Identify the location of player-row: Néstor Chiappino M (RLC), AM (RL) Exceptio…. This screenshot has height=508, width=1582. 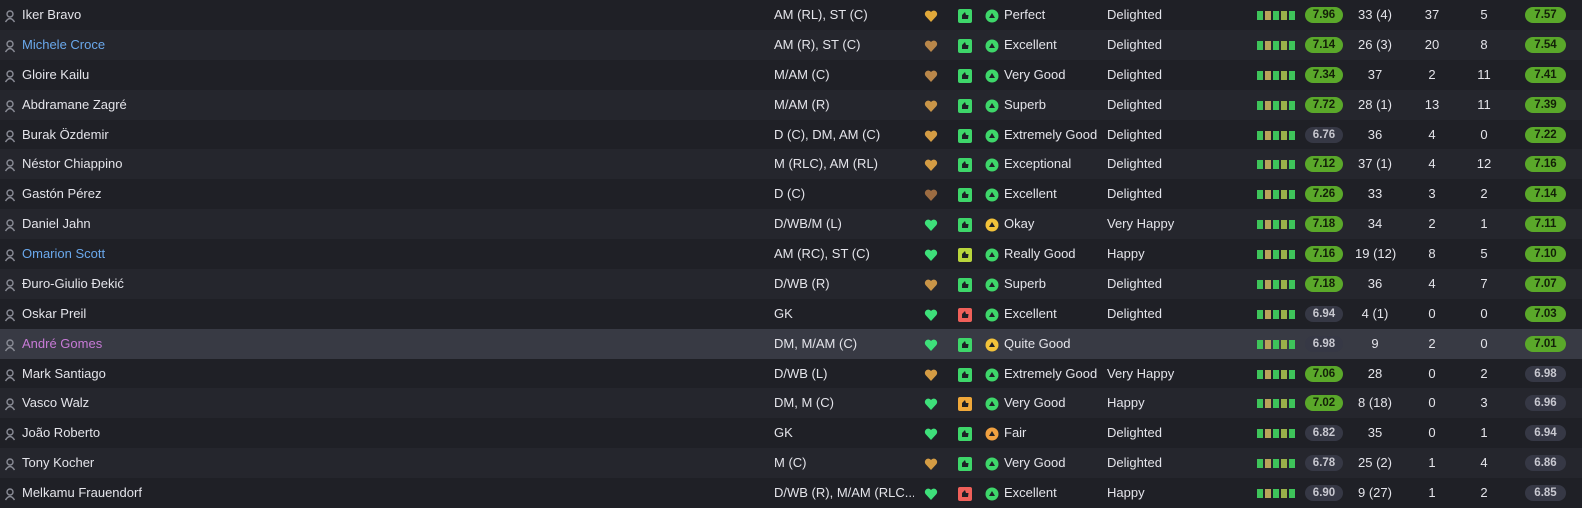
(791, 164).